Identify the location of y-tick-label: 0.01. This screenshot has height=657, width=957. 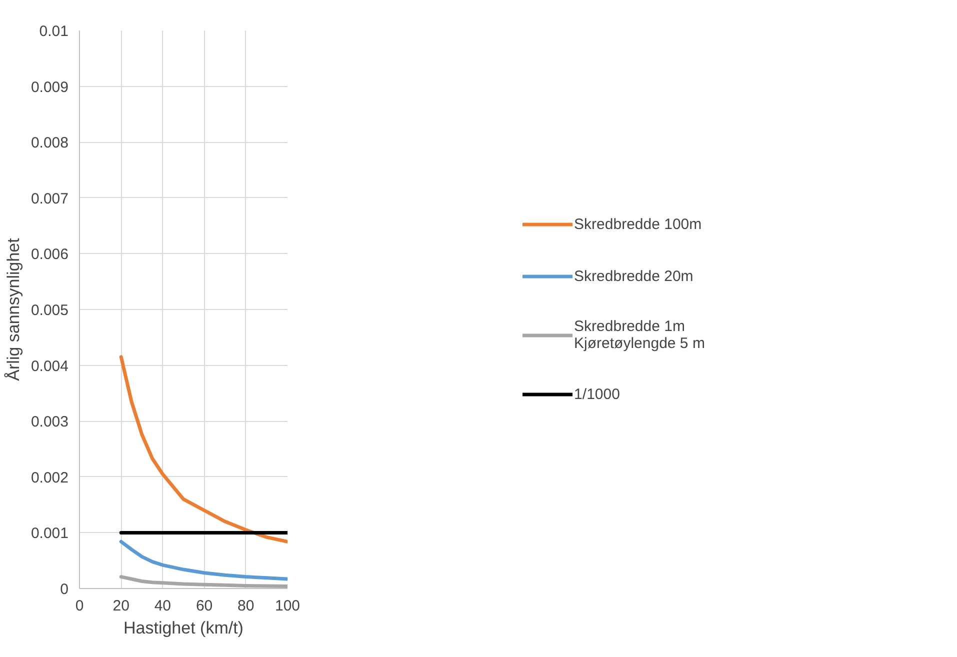
(54, 31).